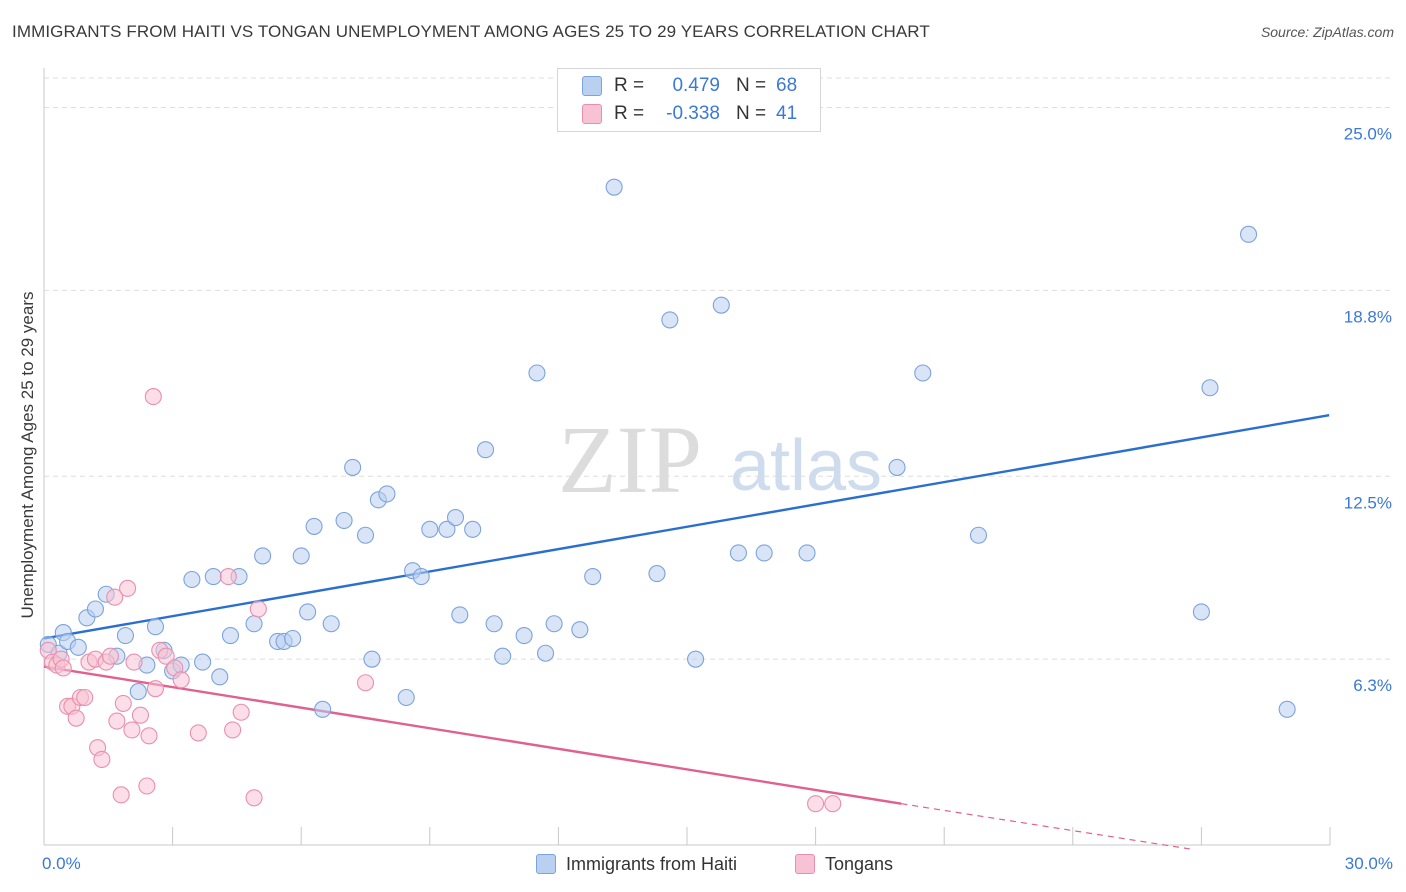 This screenshot has width=1406, height=892. Describe the element at coordinates (1368, 134) in the screenshot. I see `y-tick-label: 25.0%` at that location.